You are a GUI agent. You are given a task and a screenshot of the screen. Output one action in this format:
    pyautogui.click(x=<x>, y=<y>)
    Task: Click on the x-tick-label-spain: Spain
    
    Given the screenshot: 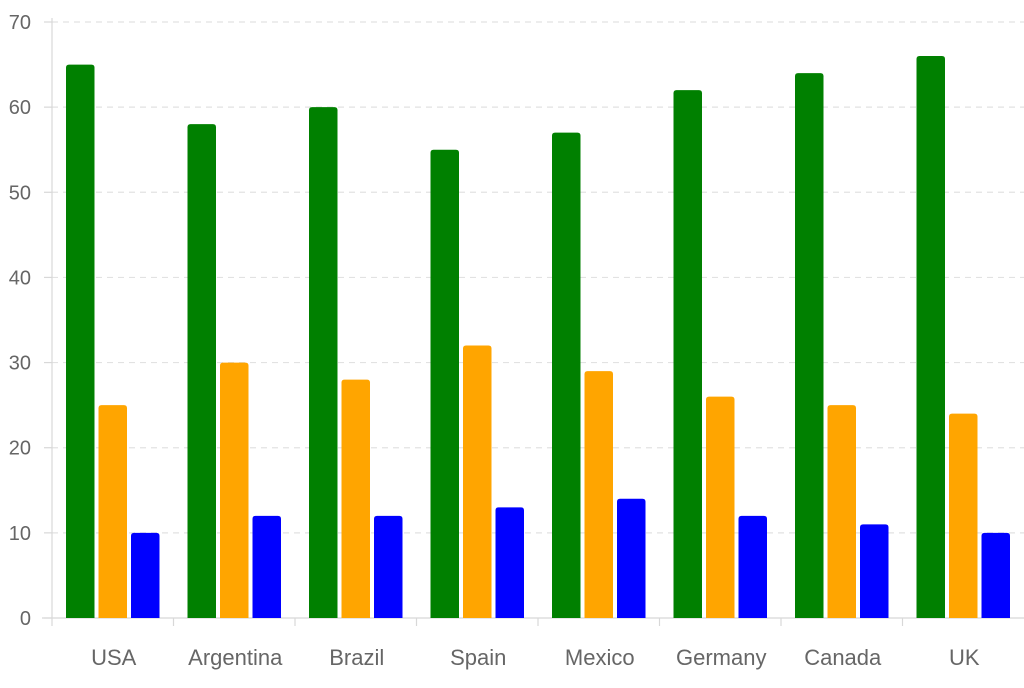 What is the action you would take?
    pyautogui.click(x=478, y=657)
    